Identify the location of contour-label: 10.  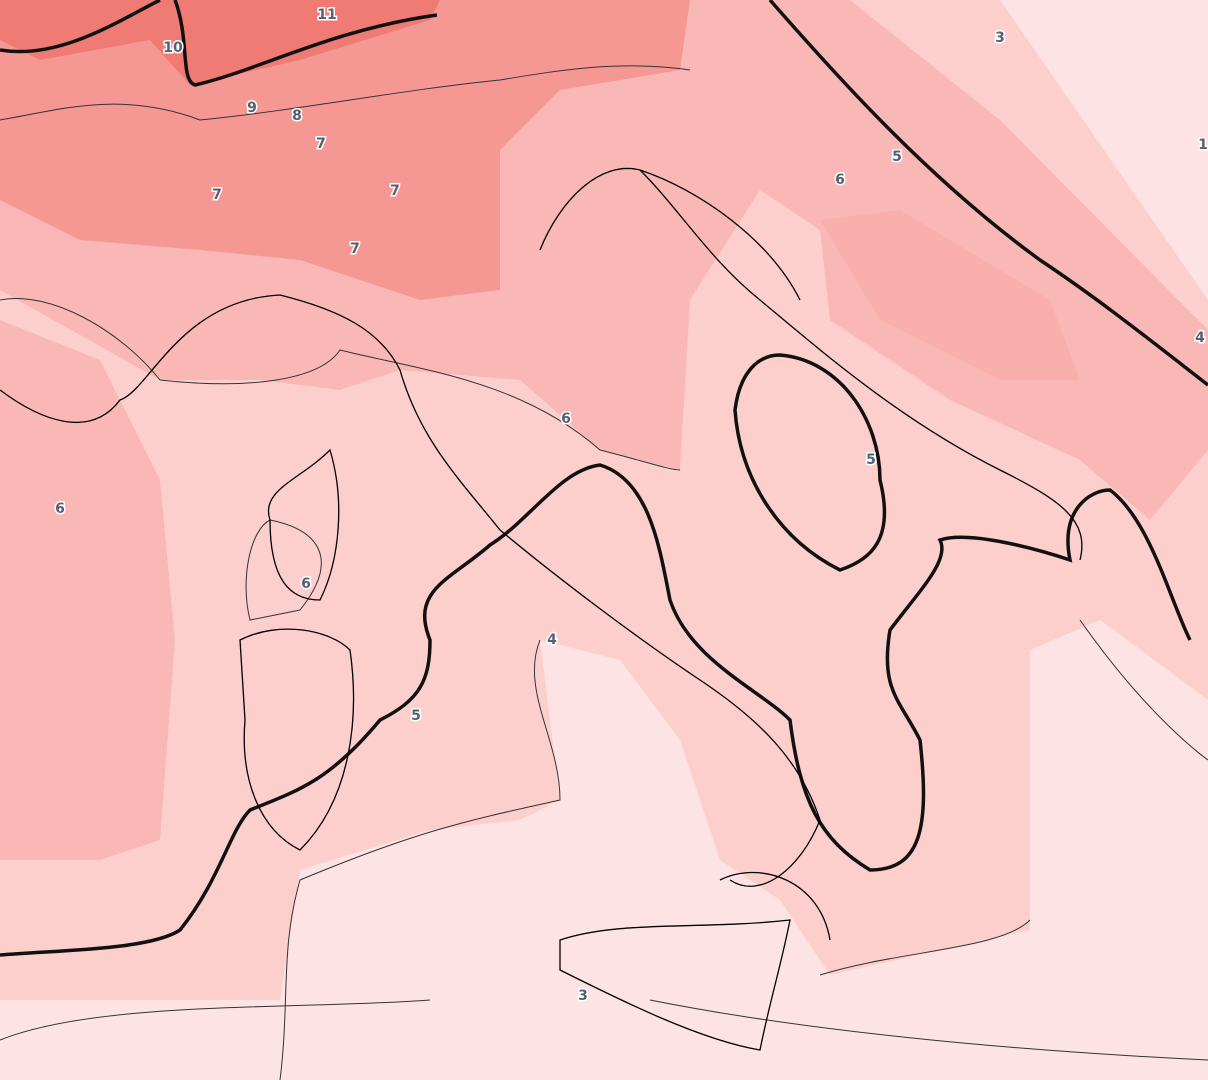
(173, 48).